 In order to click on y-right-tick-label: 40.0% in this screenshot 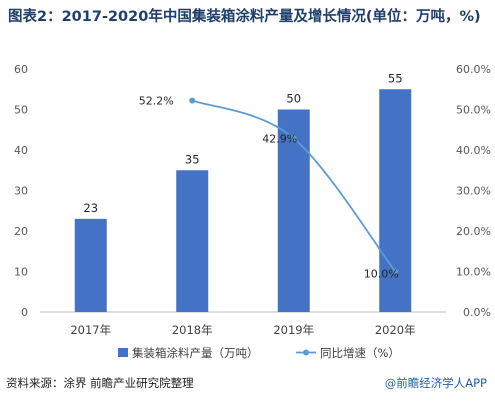, I will do `click(473, 150)`.